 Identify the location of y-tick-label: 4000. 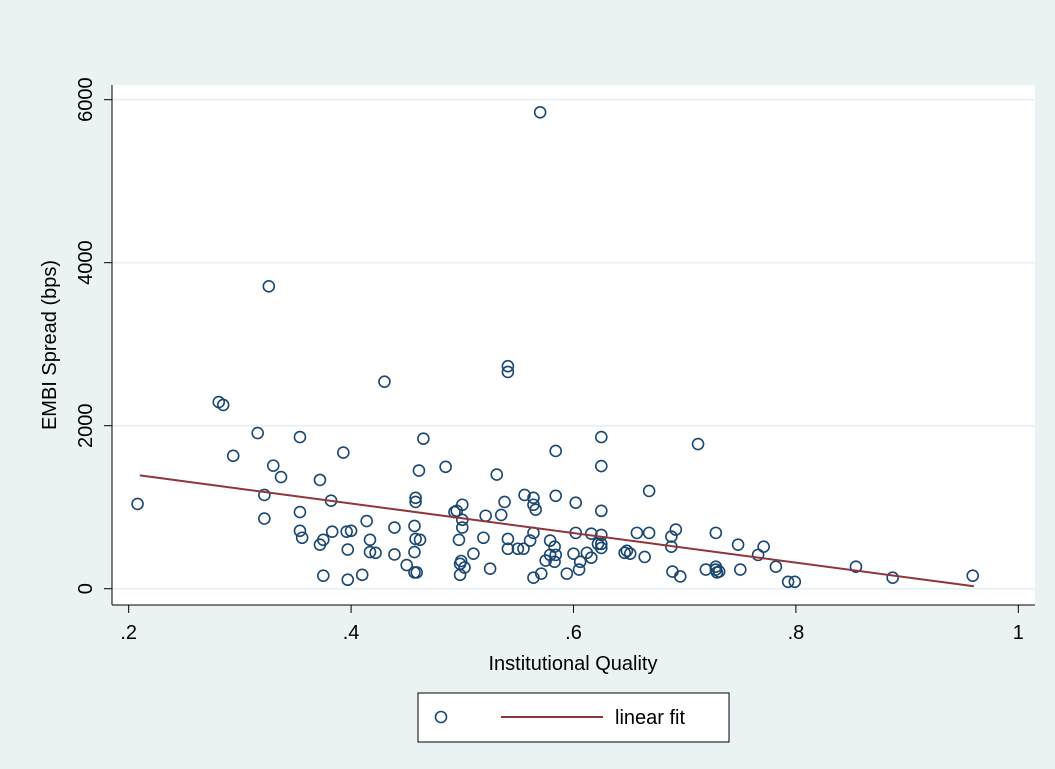
(86, 262).